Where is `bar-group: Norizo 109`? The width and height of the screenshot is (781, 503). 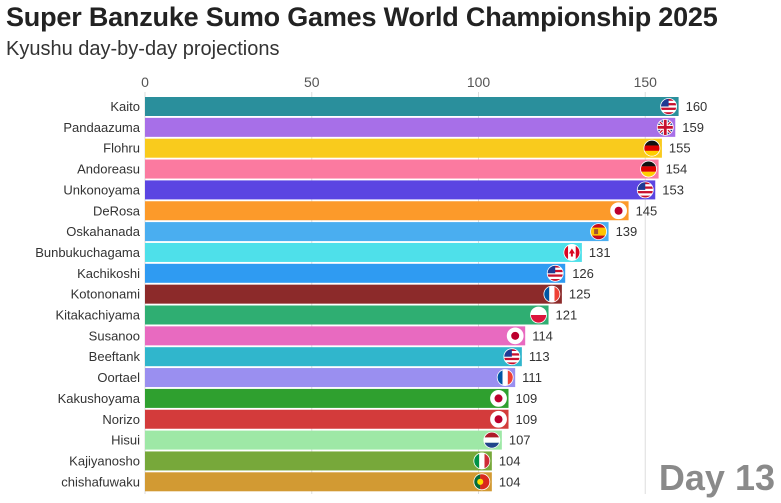 bar-group: Norizo 109 is located at coordinates (320, 419).